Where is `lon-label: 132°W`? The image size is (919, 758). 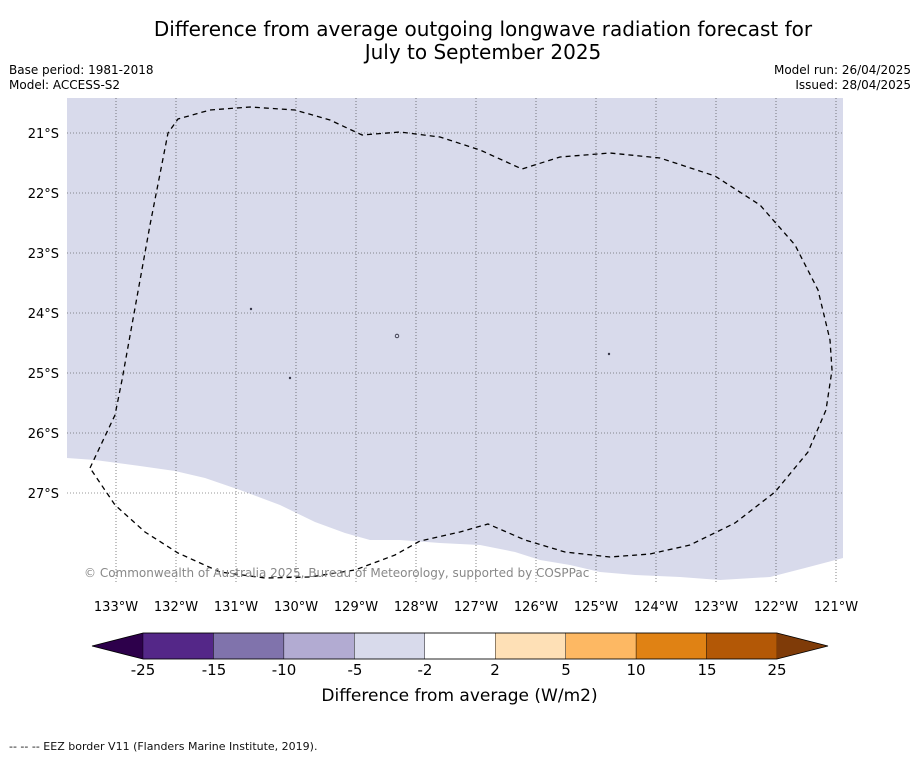
lon-label: 132°W is located at coordinates (176, 607).